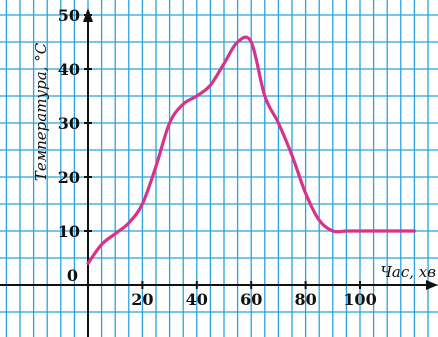  What do you see at coordinates (142, 299) in the screenshot?
I see `x-tick-label: 20` at bounding box center [142, 299].